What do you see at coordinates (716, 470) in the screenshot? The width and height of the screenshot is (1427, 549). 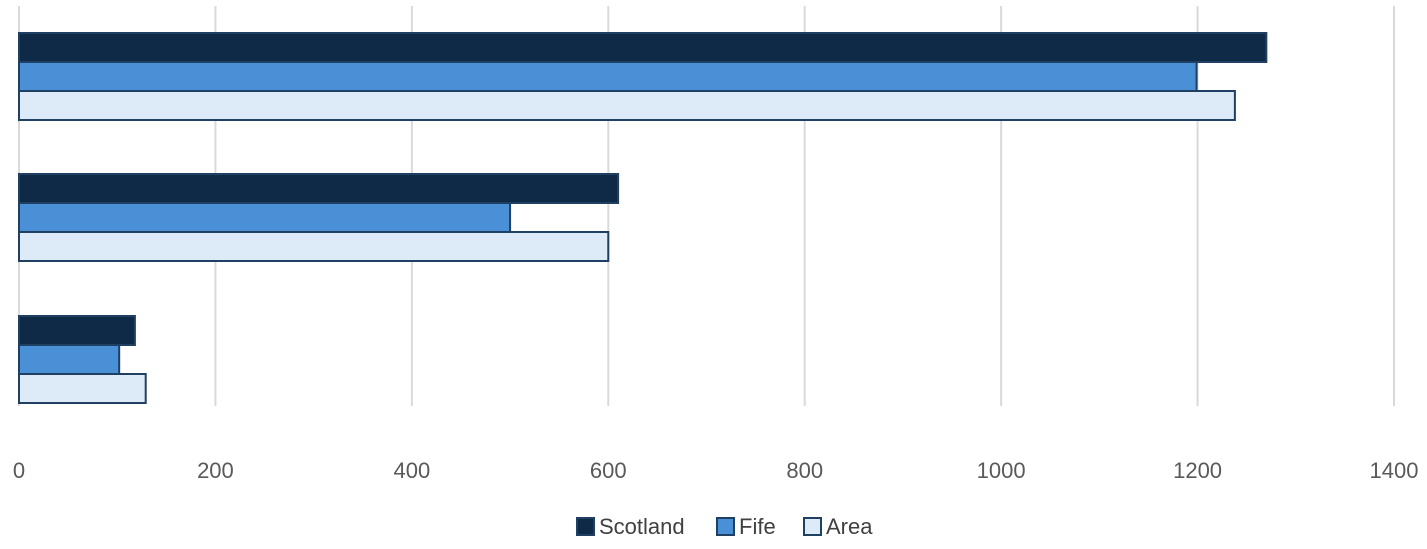 I see `x-axis: 0 200 400 600 800 1000 1200 1400` at bounding box center [716, 470].